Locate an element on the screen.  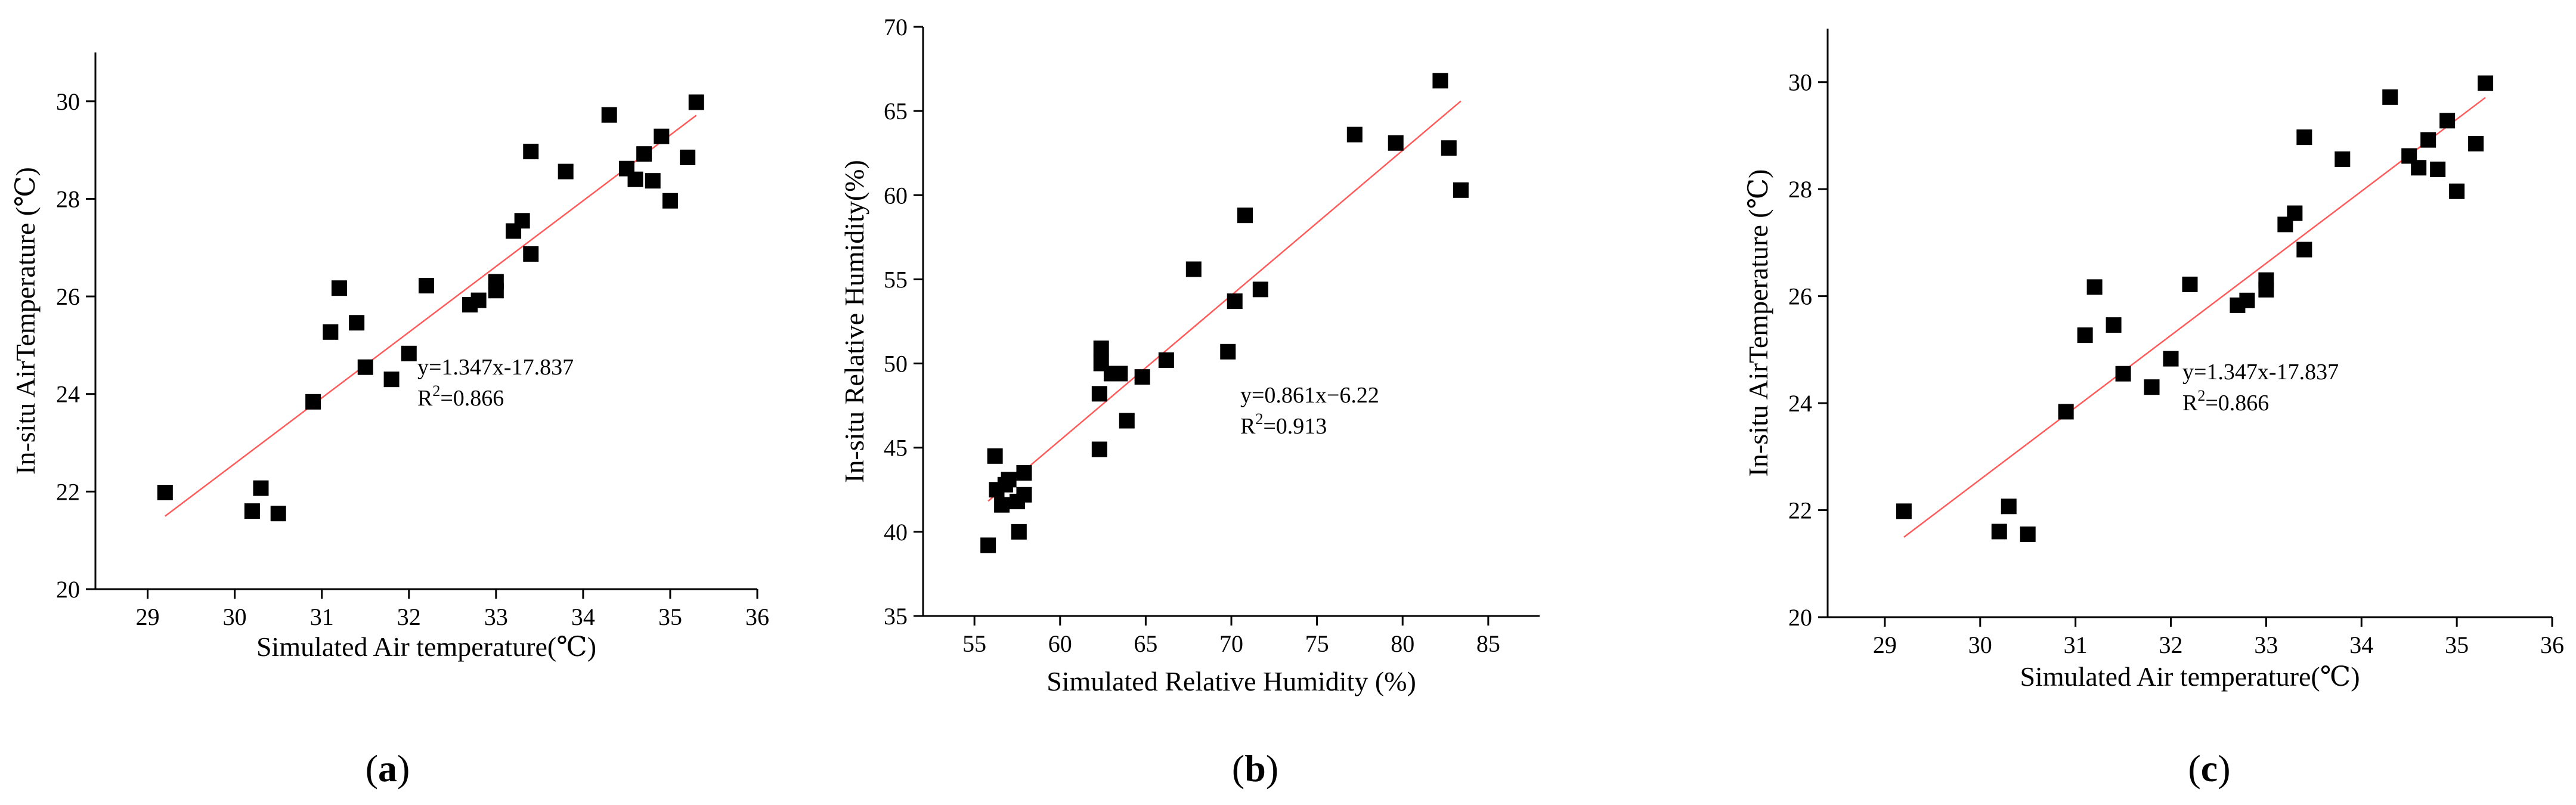
x-tick-label: 80 is located at coordinates (1403, 644).